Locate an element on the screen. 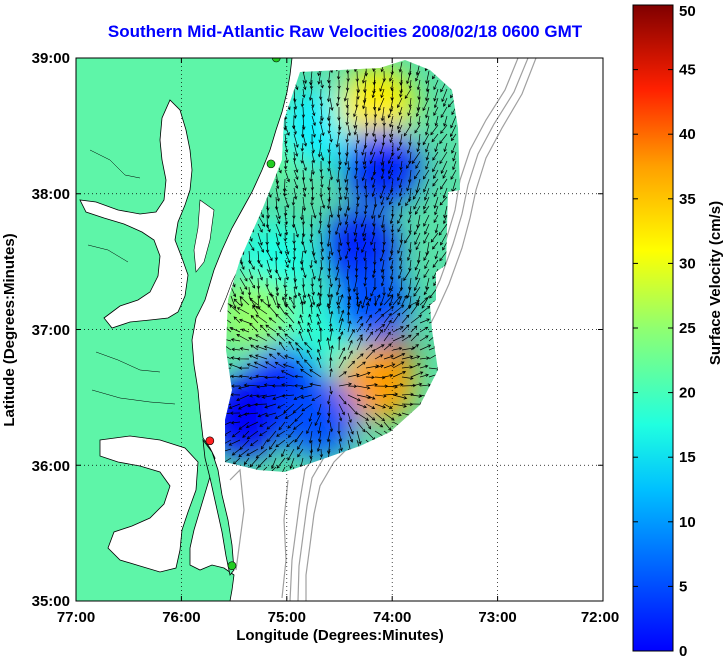 The width and height of the screenshot is (724, 659). x-tick-label: 76:00 is located at coordinates (181, 617).